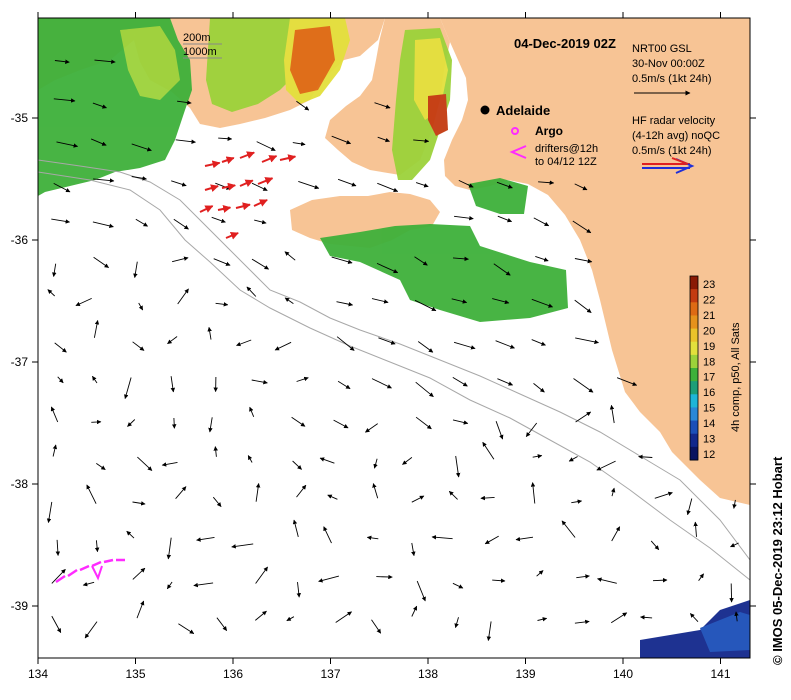  I want to click on nrt-legend-line1: NRT00 GSL, so click(662, 49).